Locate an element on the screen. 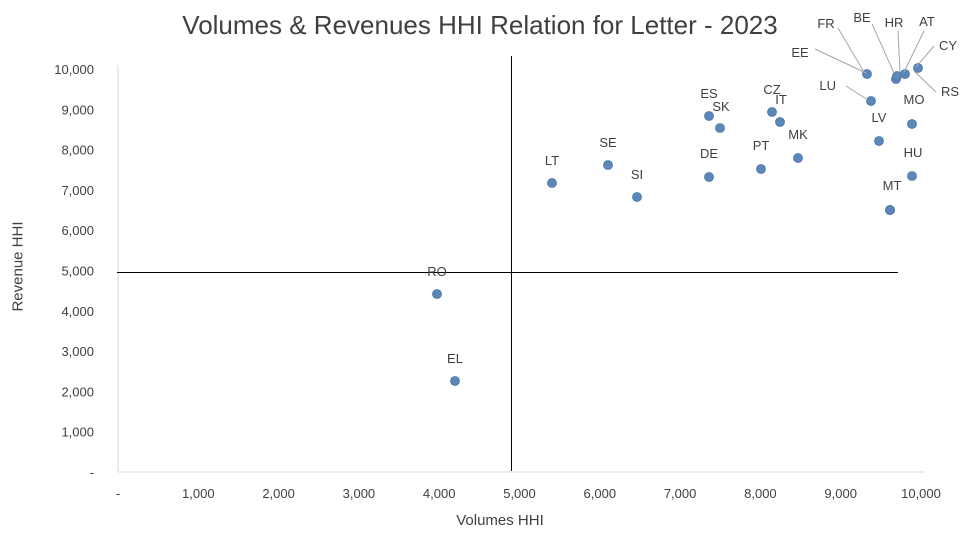 Image resolution: width=960 pixels, height=537 pixels. y-tick-label: 6,000 is located at coordinates (77, 230).